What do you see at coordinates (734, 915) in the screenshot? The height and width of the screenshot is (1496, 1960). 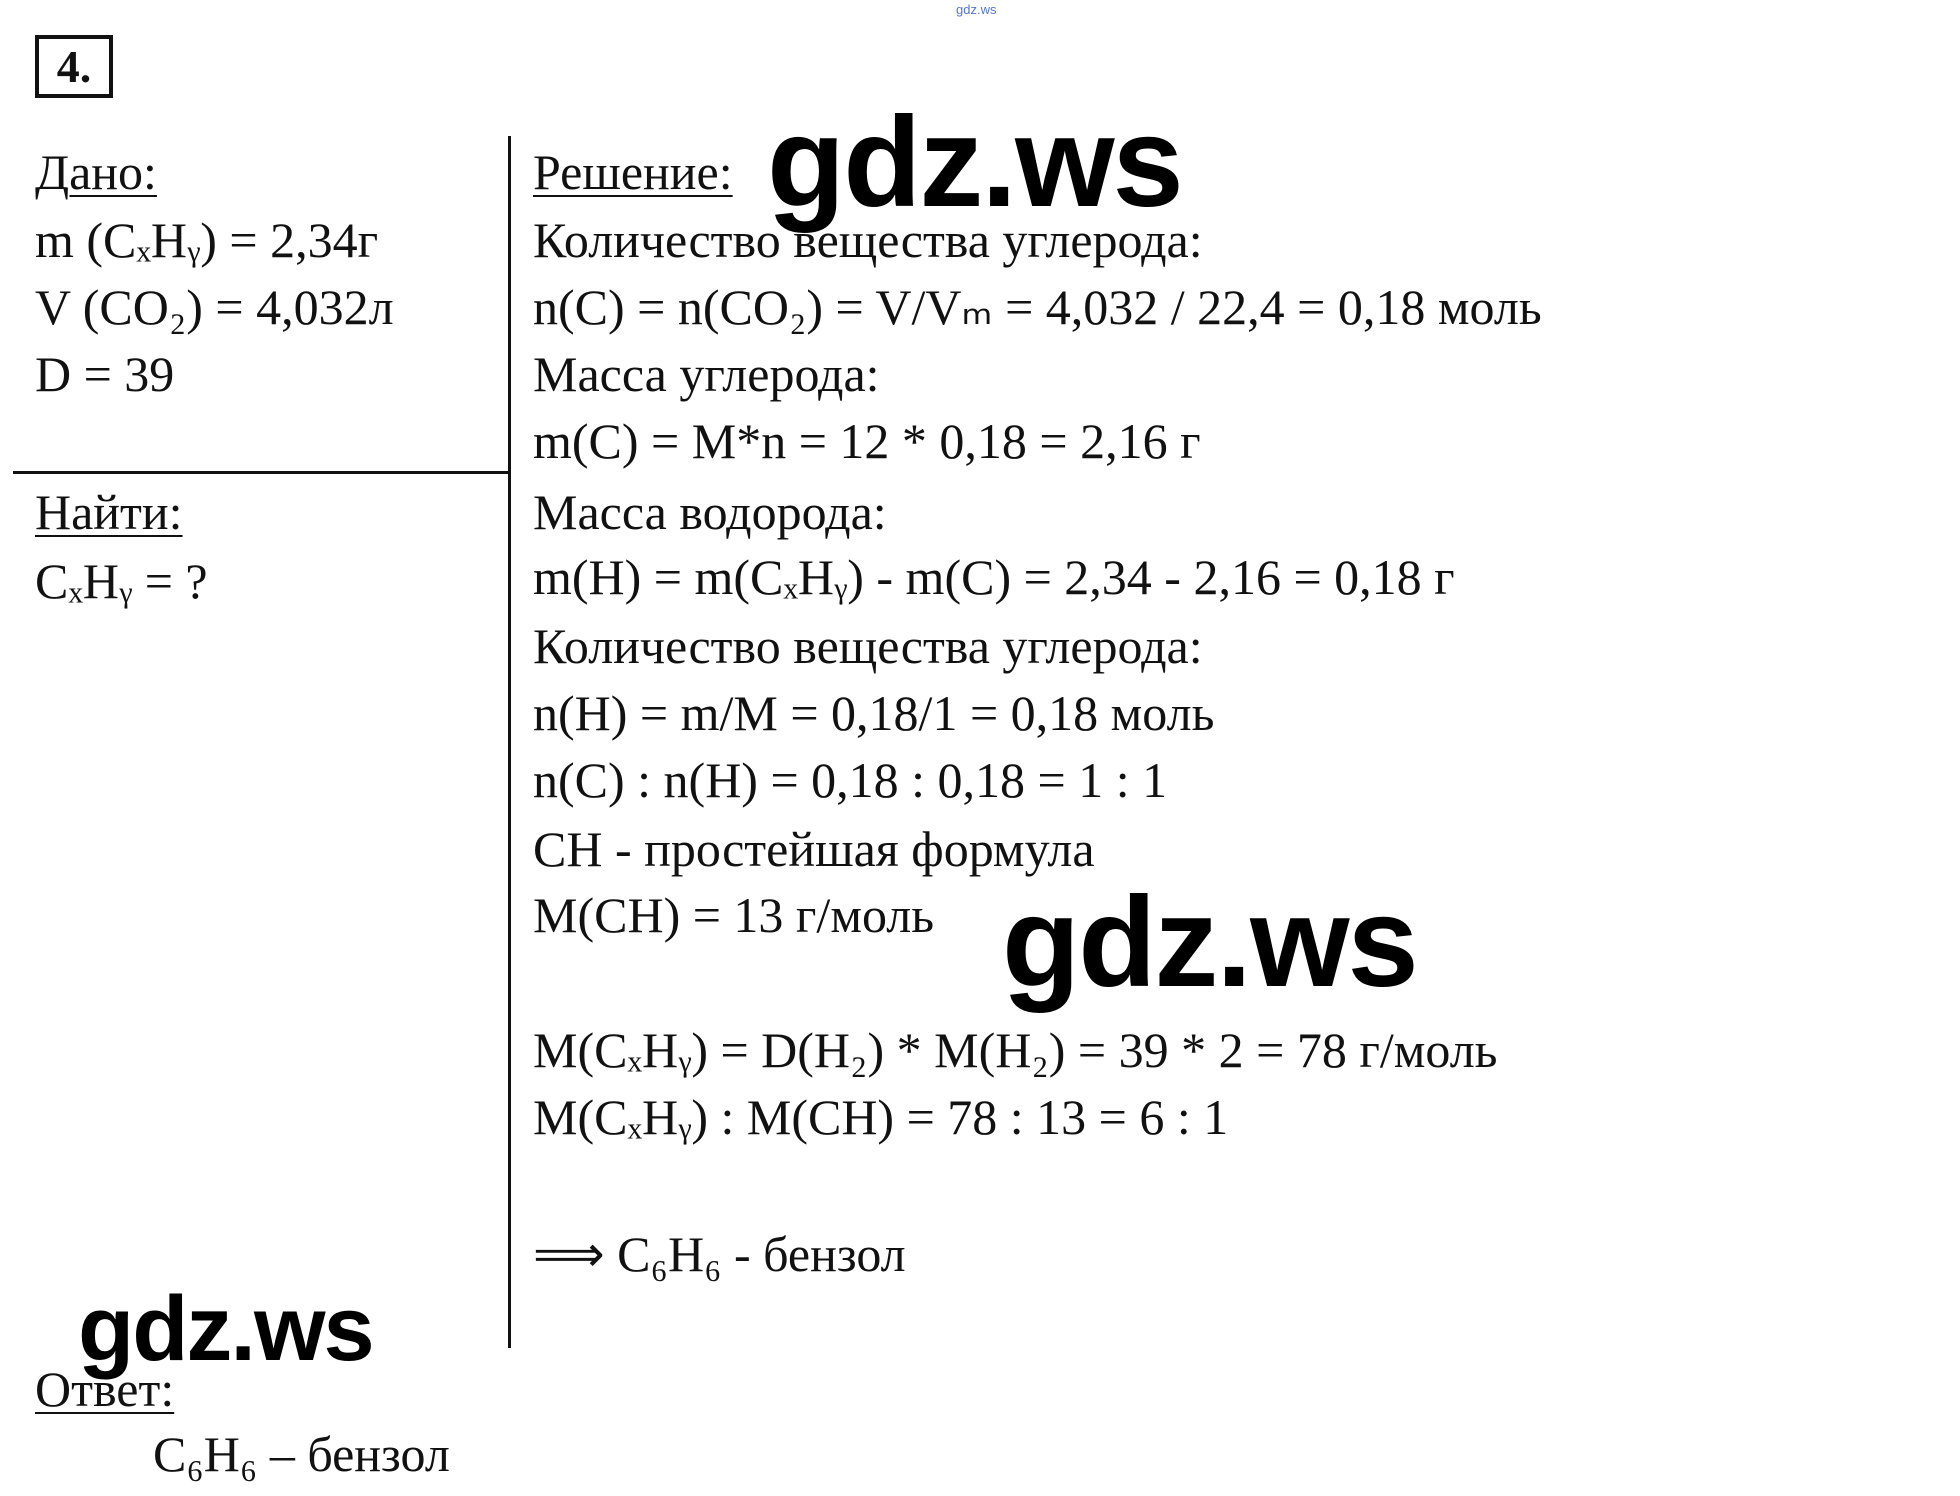 I see `solution-line: M(CH) = 13 г/моль` at bounding box center [734, 915].